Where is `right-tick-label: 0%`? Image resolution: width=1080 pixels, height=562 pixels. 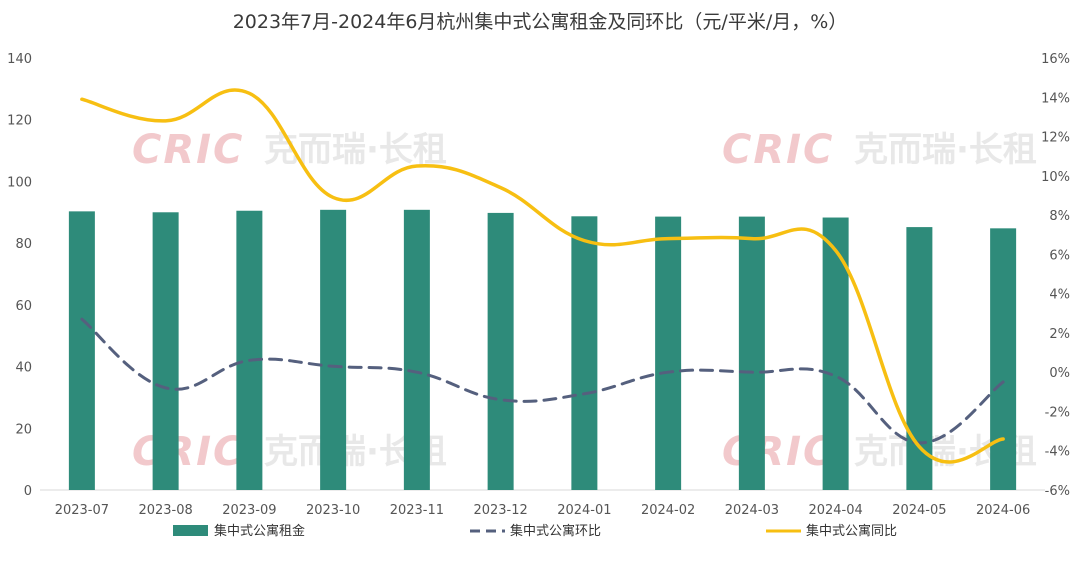
right-tick-label: 0% is located at coordinates (1059, 373).